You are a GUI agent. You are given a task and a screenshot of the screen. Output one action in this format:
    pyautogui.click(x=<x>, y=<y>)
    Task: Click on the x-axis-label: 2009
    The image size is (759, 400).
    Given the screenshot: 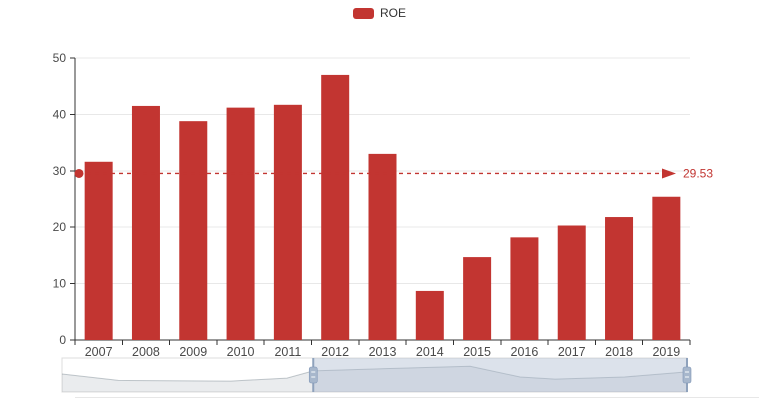 What is the action you would take?
    pyautogui.click(x=193, y=352)
    